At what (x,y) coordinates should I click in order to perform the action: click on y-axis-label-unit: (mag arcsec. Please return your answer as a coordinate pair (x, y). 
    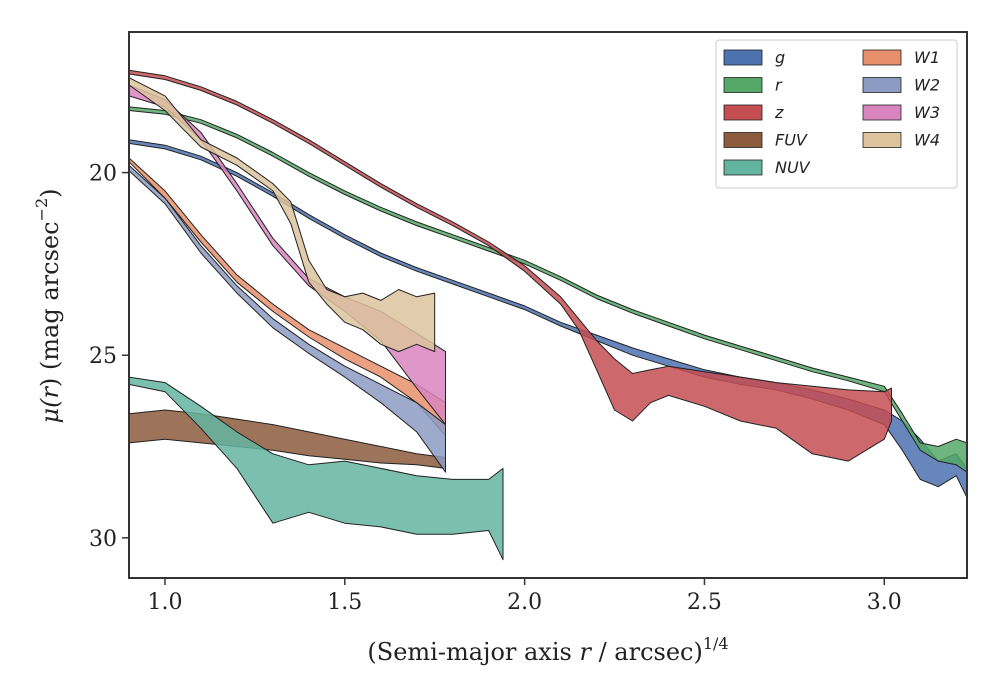
    Looking at the image, I should click on (50, 299).